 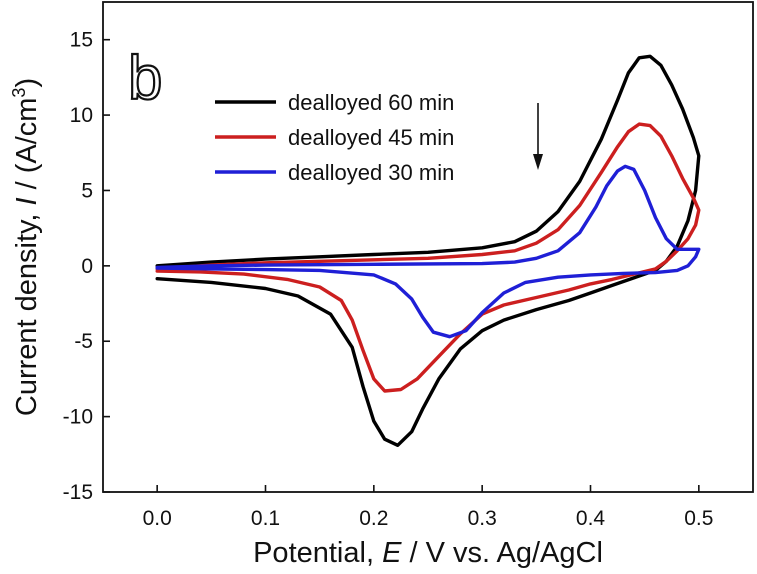 What do you see at coordinates (157, 518) in the screenshot?
I see `x-tick-label: 0.0` at bounding box center [157, 518].